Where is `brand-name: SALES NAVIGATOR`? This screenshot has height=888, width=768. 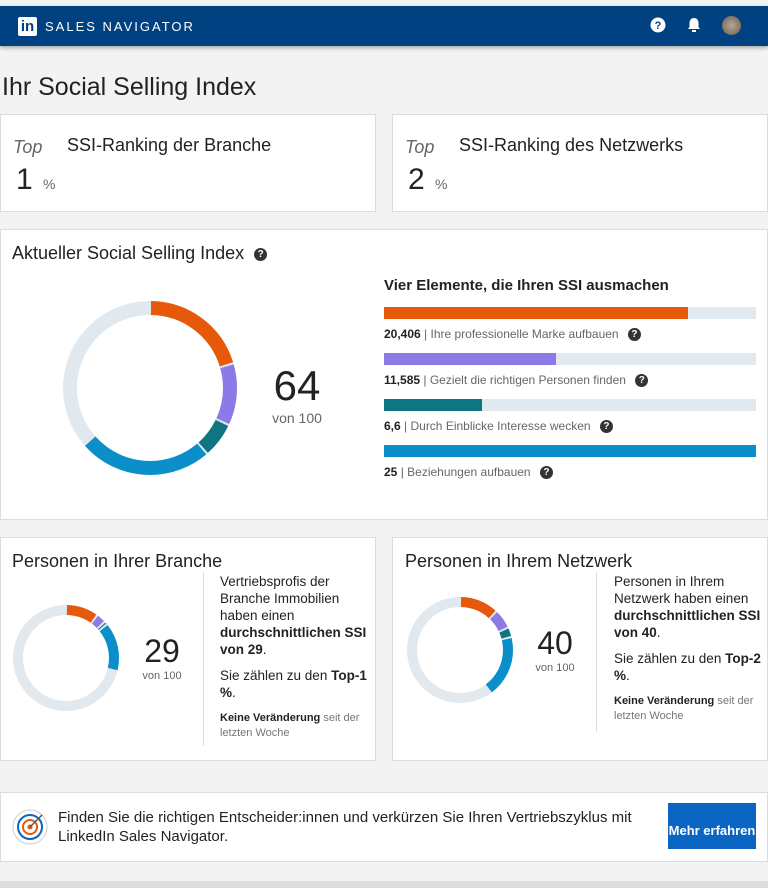 brand-name: SALES NAVIGATOR is located at coordinates (120, 26).